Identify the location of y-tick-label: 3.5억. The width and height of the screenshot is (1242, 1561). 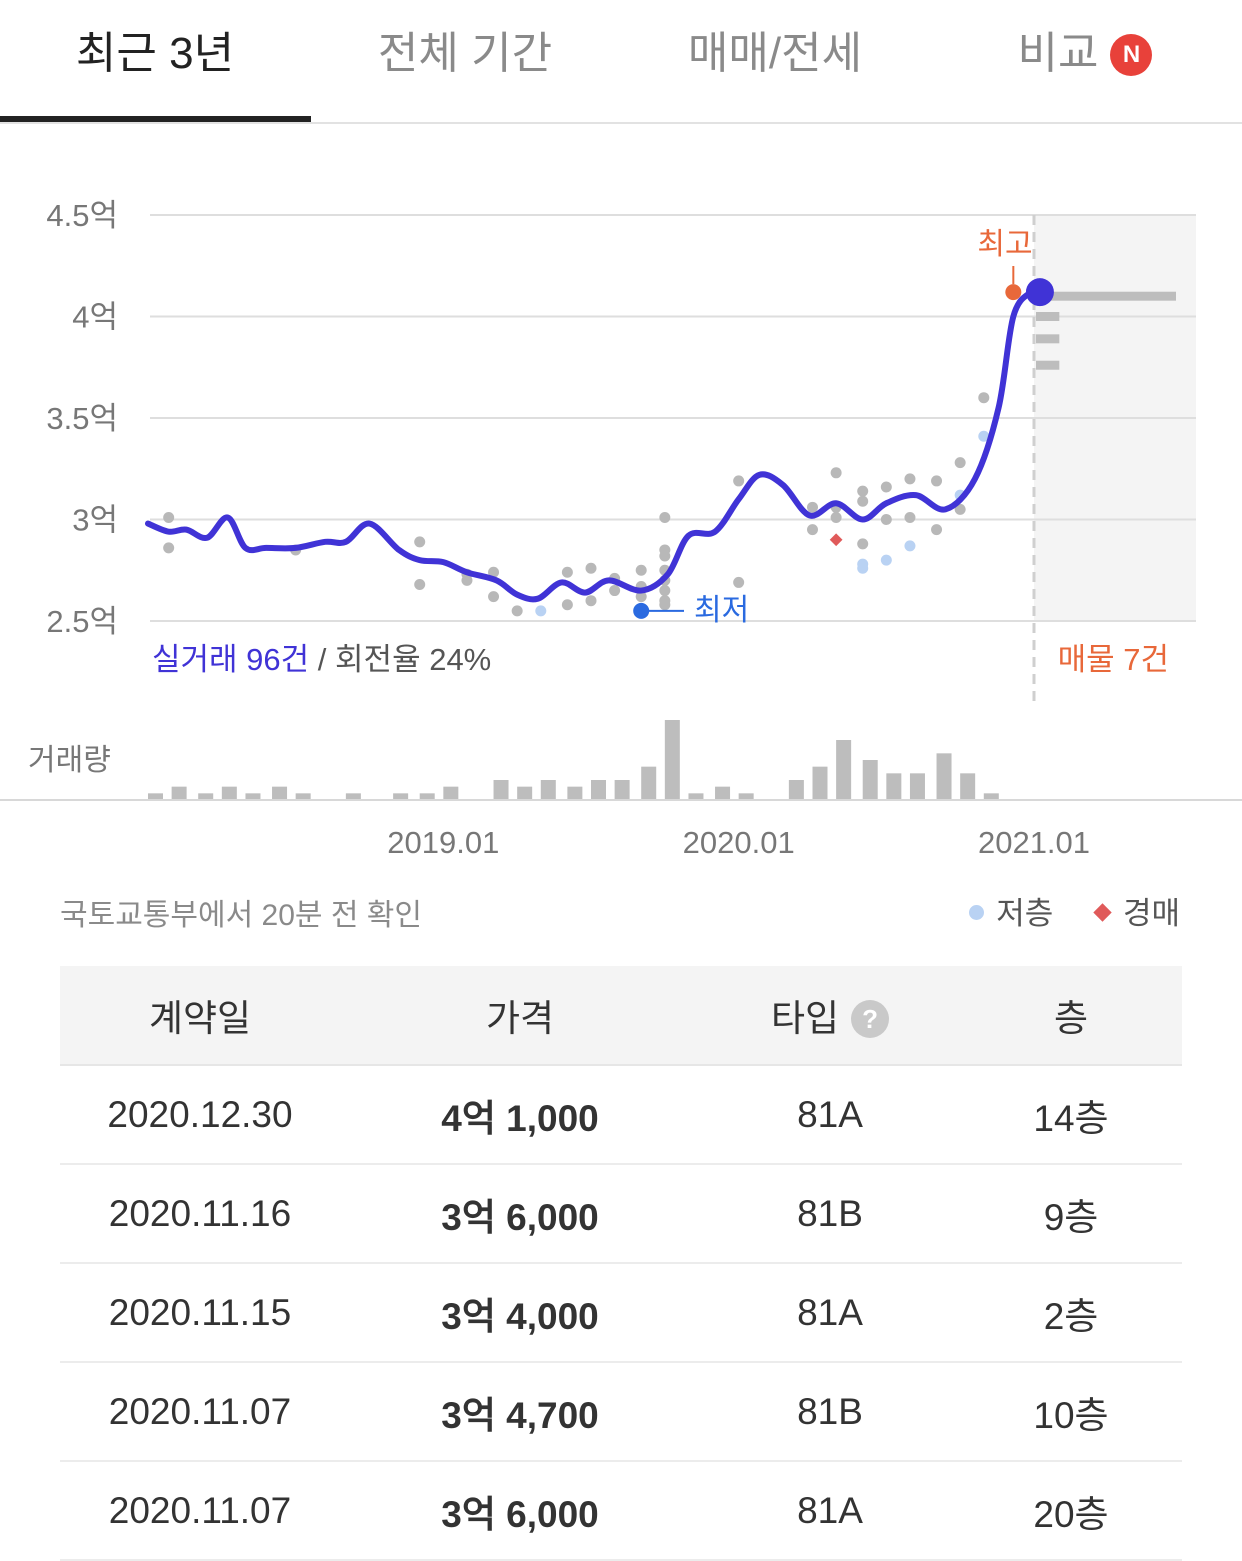
(82, 418).